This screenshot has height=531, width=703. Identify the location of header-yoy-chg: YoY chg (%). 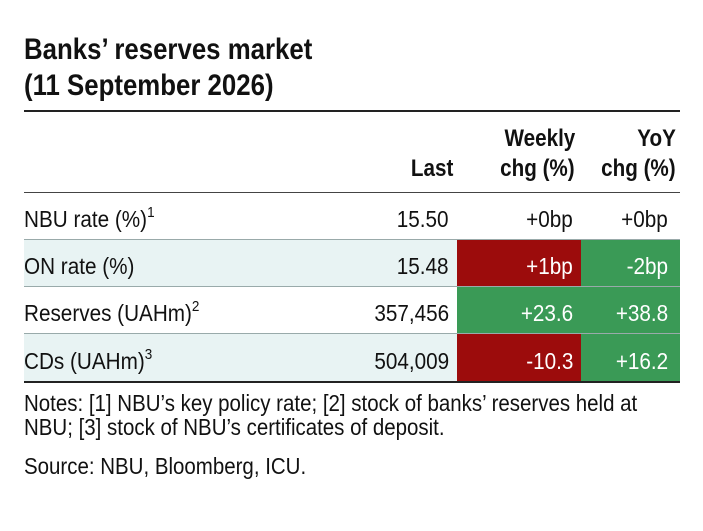
(630, 152).